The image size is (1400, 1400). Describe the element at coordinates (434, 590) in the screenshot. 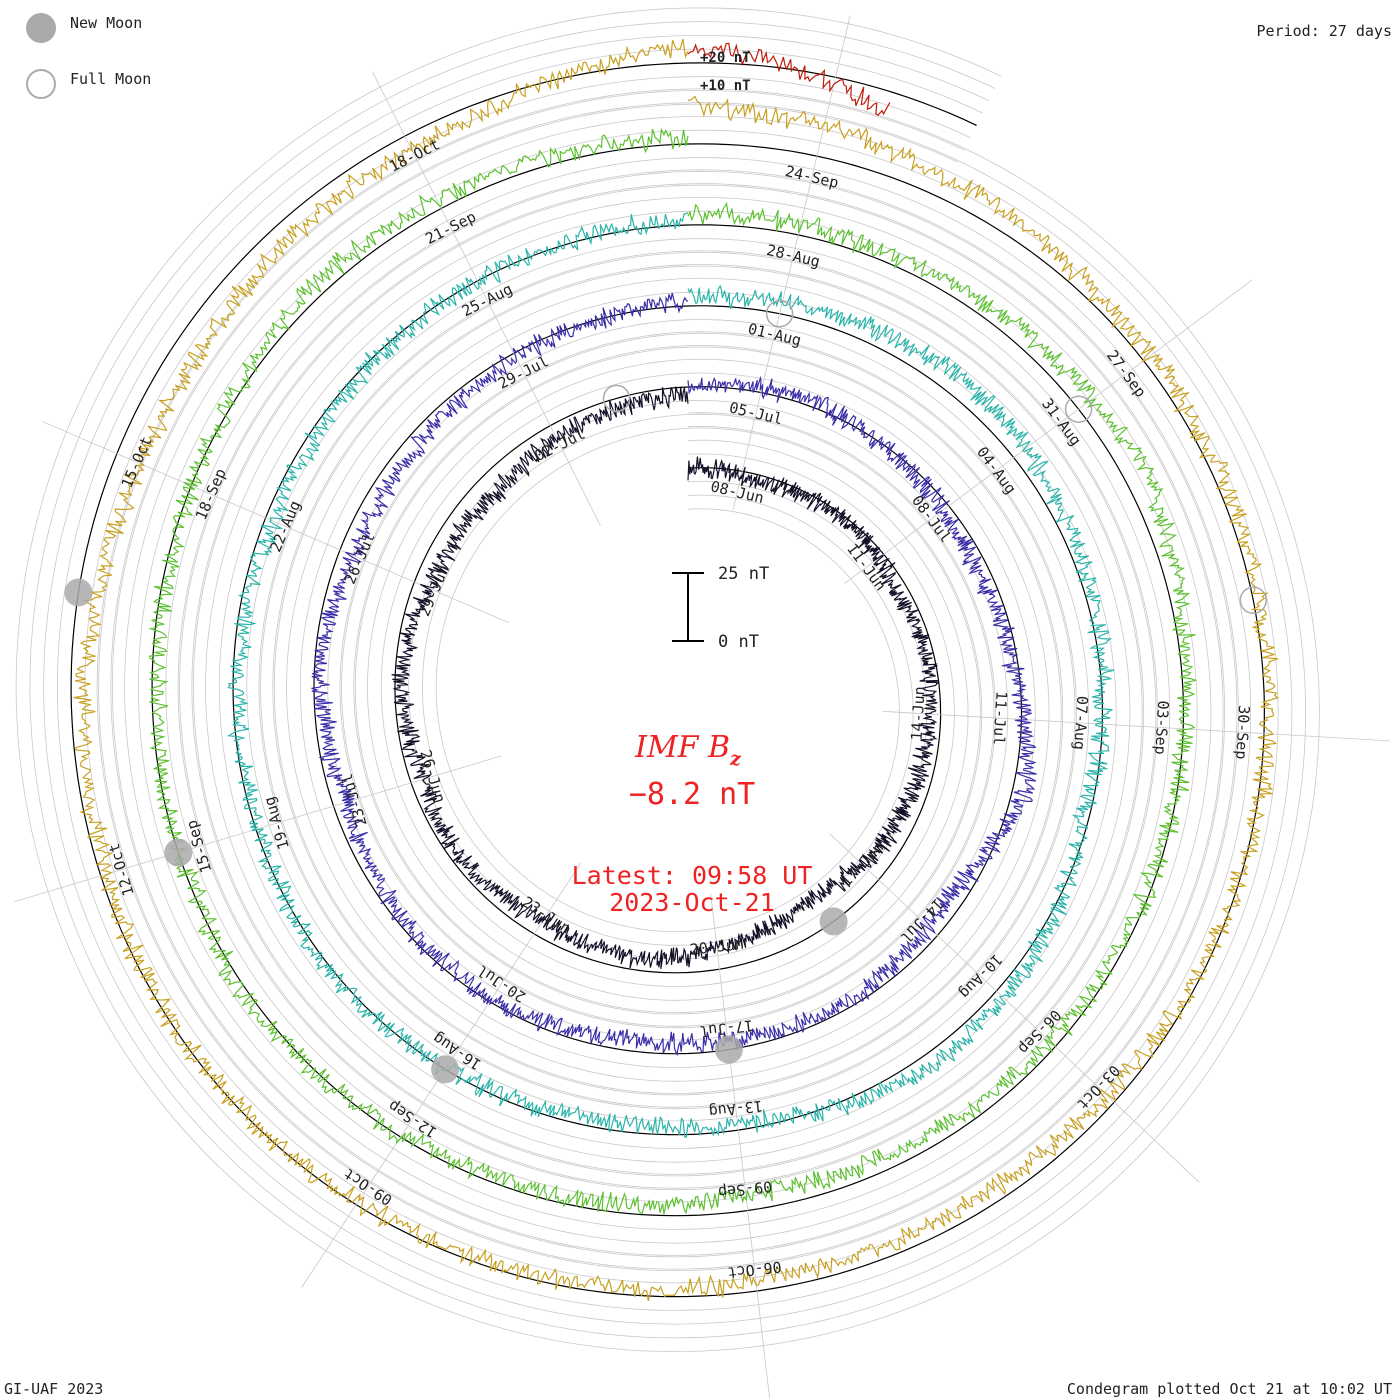

I see `date-label: 29-Jun` at that location.